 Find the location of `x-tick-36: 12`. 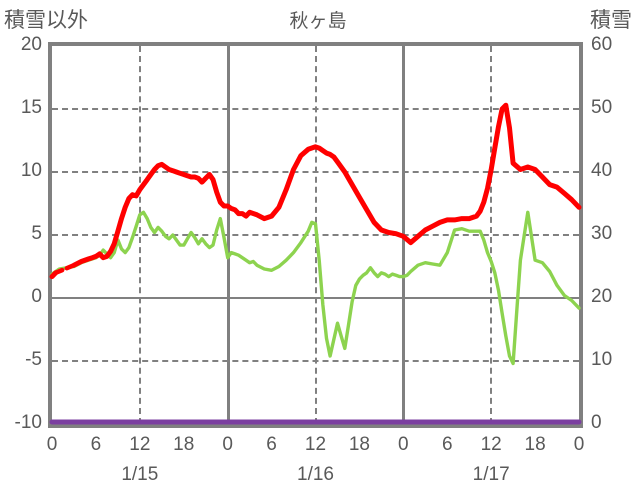

x-tick-36: 12 is located at coordinates (315, 444).